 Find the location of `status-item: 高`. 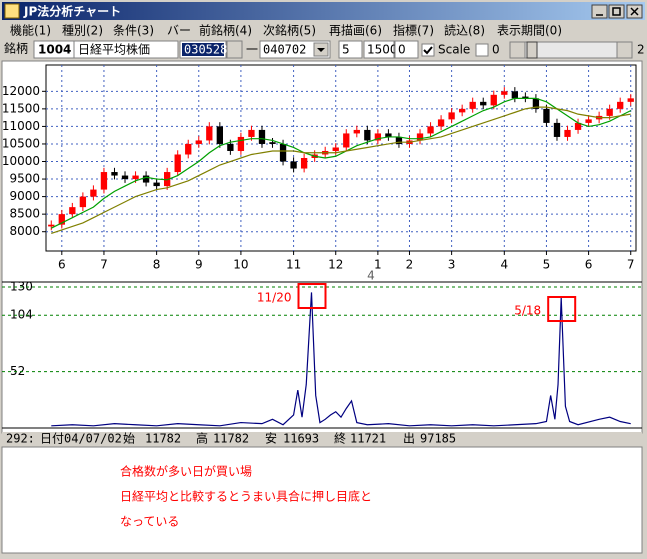

status-item: 高 is located at coordinates (202, 438).